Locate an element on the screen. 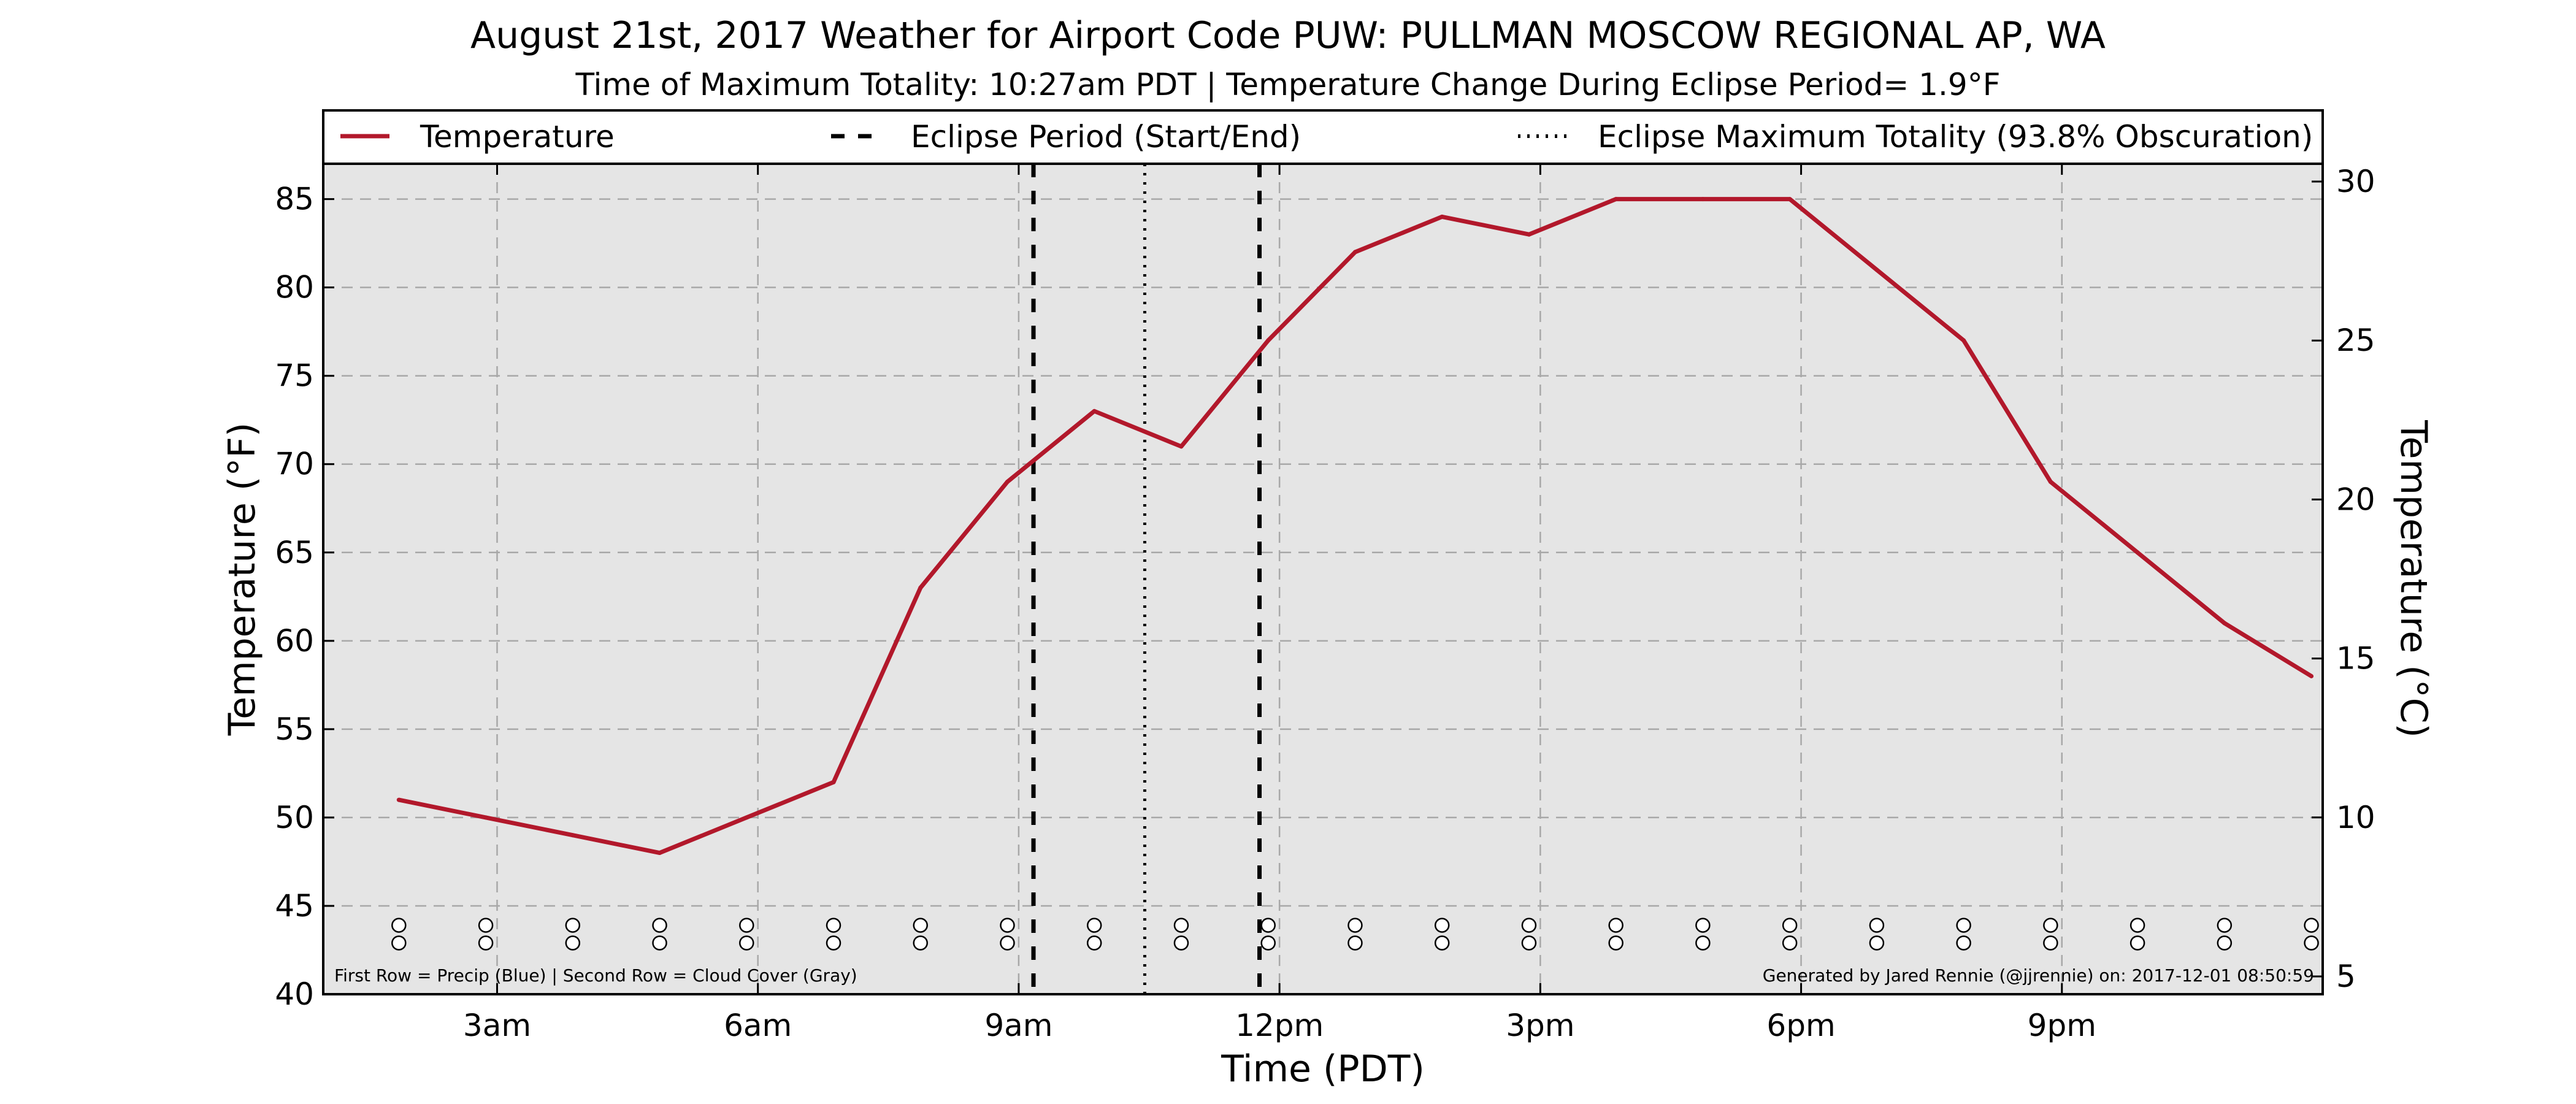 The image size is (2576, 1104). x-tick-label: 9am is located at coordinates (1018, 1025).